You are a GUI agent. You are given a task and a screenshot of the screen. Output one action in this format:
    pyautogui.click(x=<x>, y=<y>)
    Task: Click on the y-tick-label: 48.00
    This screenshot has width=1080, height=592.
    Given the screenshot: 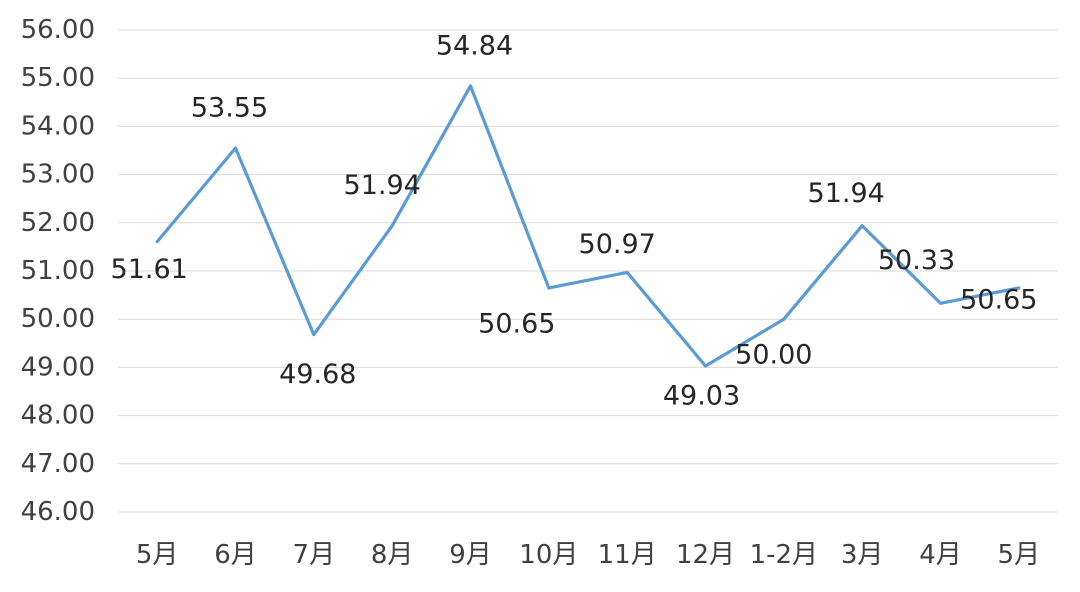 What is the action you would take?
    pyautogui.click(x=58, y=416)
    